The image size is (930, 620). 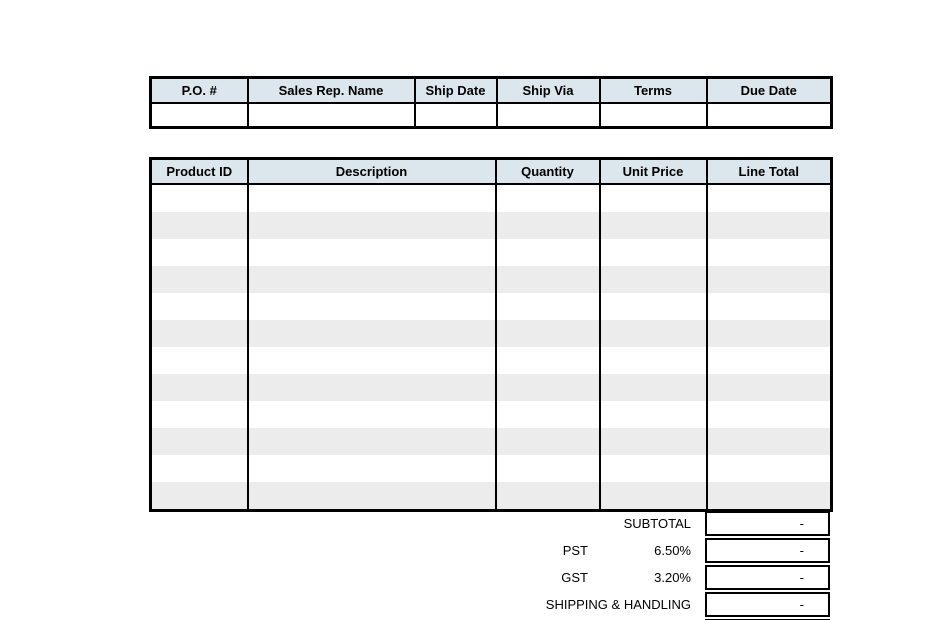 What do you see at coordinates (548, 90) in the screenshot?
I see `col-header-ship-via: Ship Via` at bounding box center [548, 90].